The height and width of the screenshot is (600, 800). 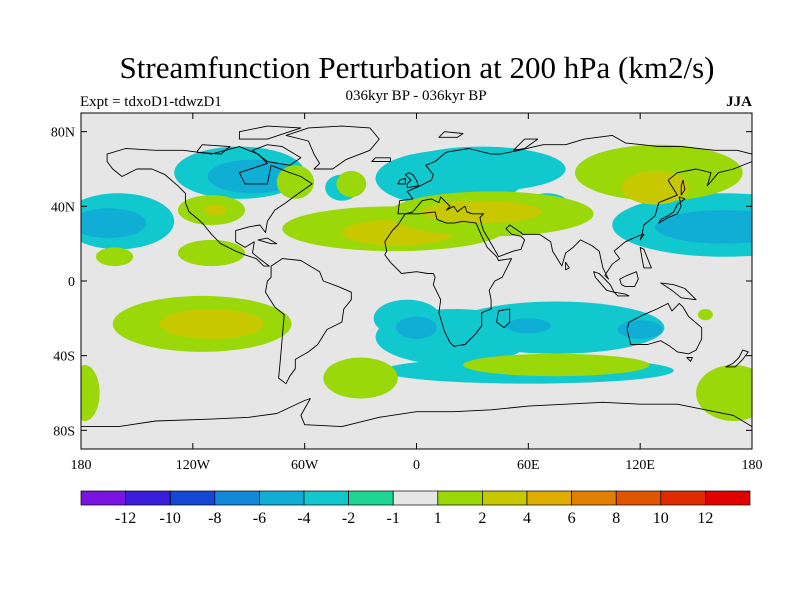 What do you see at coordinates (63, 133) in the screenshot?
I see `y-tick-label-0: 80N` at bounding box center [63, 133].